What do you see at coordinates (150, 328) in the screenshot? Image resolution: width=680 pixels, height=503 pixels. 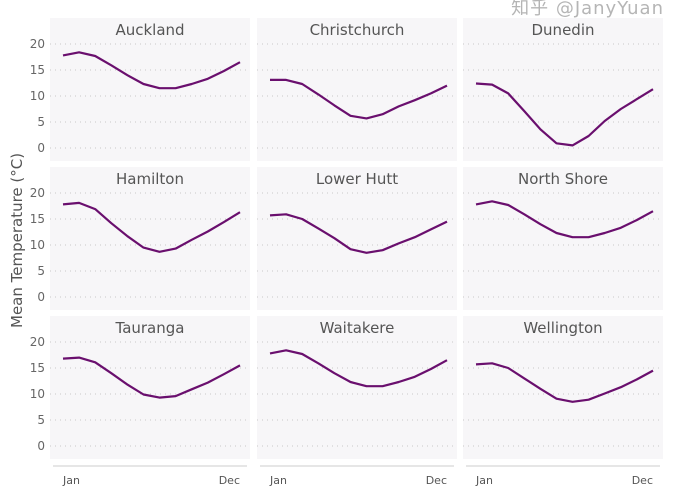 I see `panel-title: Tauranga` at bounding box center [150, 328].